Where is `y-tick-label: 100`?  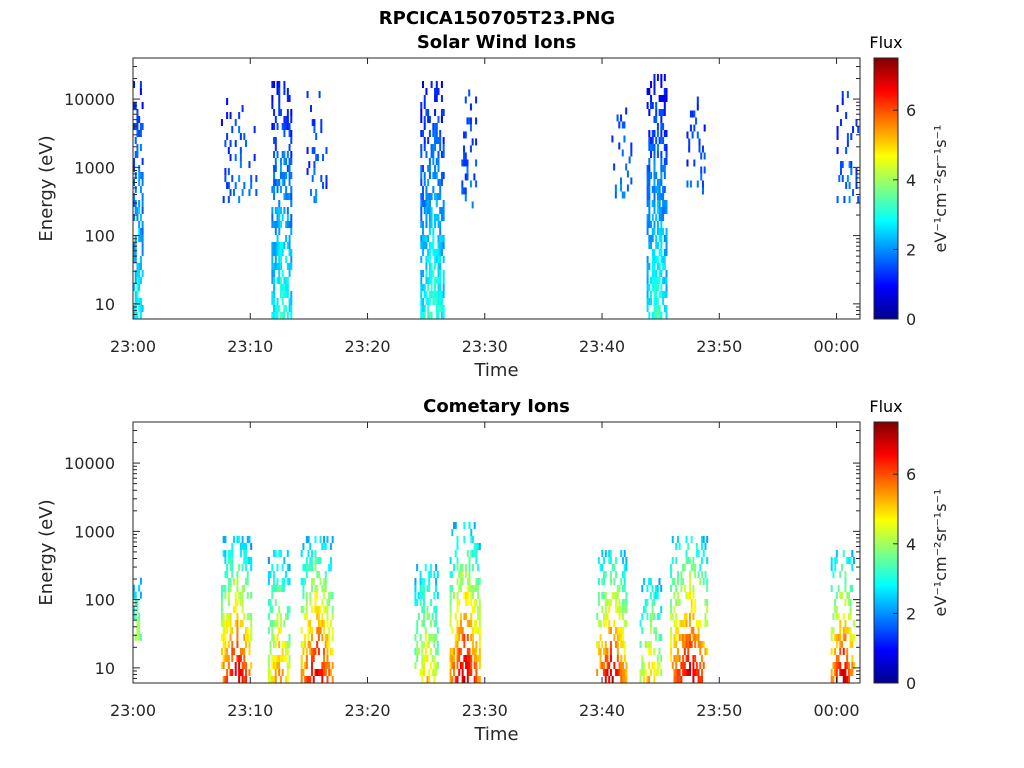
y-tick-label: 100 is located at coordinates (99, 236).